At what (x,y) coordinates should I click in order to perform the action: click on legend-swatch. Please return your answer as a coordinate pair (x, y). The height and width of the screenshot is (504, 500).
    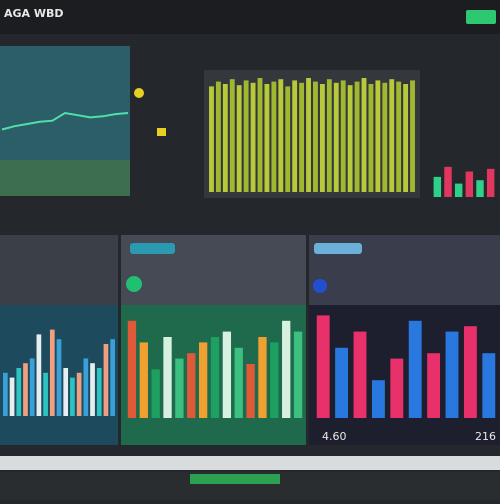
    Looking at the image, I should click on (161, 132).